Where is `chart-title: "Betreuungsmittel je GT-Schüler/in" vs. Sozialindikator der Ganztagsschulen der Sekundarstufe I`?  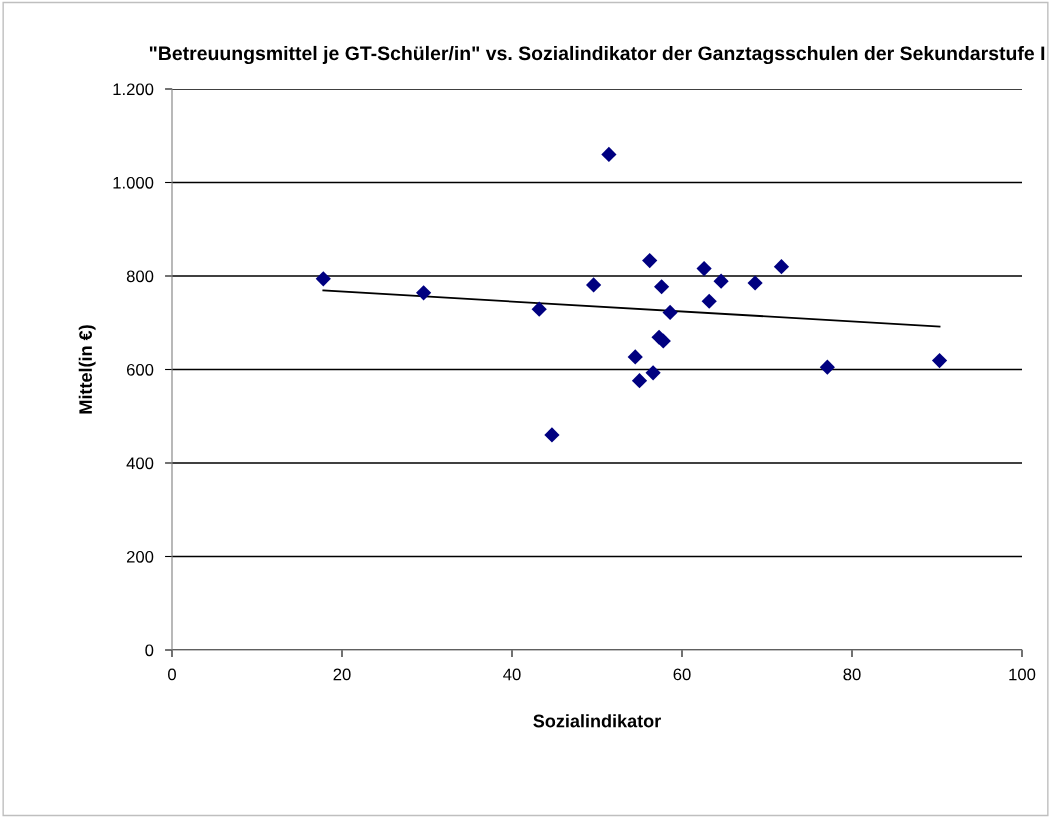
chart-title: "Betreuungsmittel je GT-Schüler/in" vs. Sozialindikator der Ganztagsschulen der Sekundarstufe I is located at coordinates (597, 55).